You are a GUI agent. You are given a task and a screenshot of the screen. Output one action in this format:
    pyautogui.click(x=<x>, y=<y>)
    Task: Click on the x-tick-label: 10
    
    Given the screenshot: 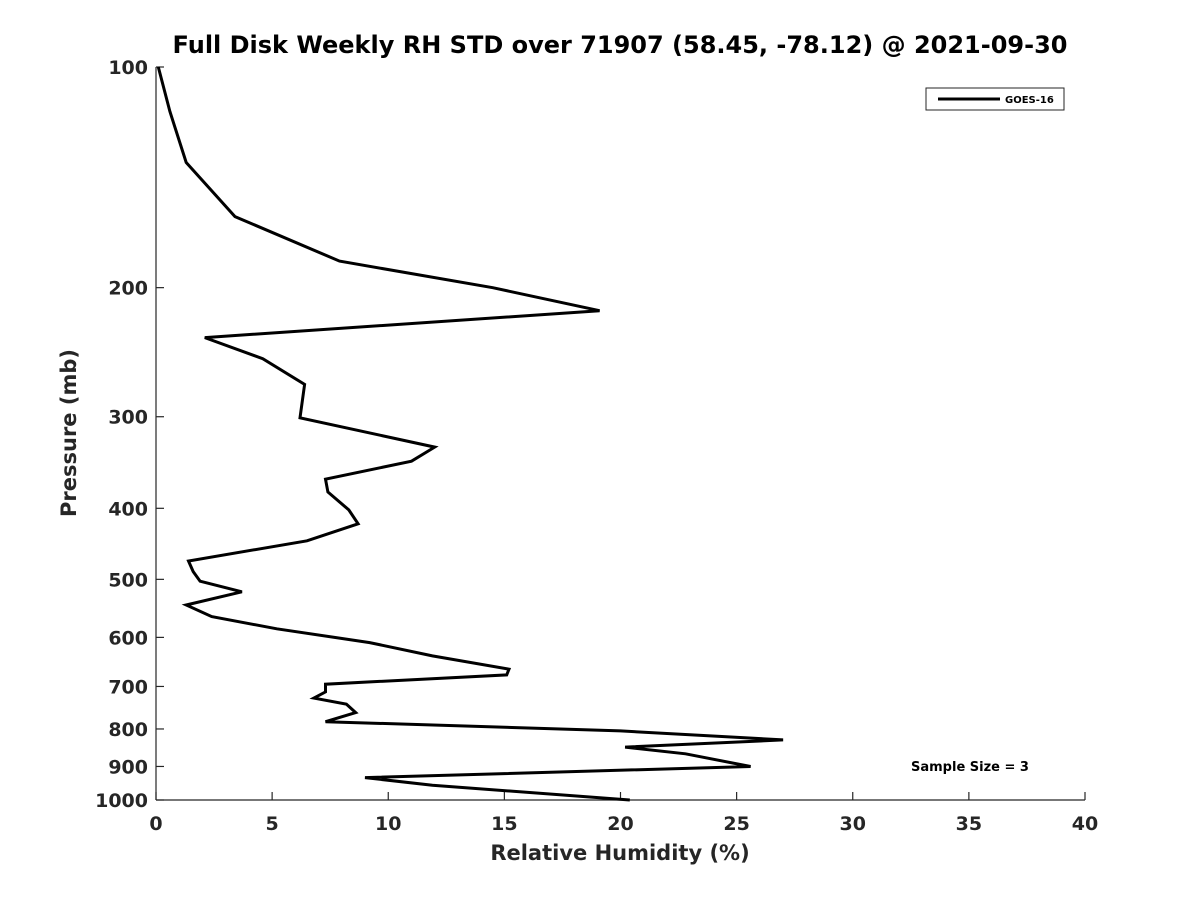 What is the action you would take?
    pyautogui.click(x=388, y=824)
    